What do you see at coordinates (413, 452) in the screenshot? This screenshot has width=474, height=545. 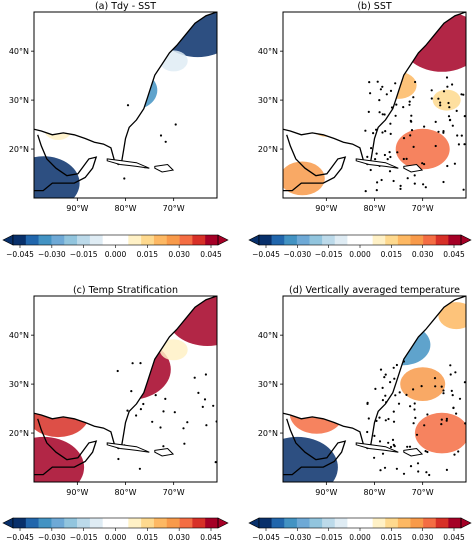 I see `hispaniola-outline` at bounding box center [413, 452].